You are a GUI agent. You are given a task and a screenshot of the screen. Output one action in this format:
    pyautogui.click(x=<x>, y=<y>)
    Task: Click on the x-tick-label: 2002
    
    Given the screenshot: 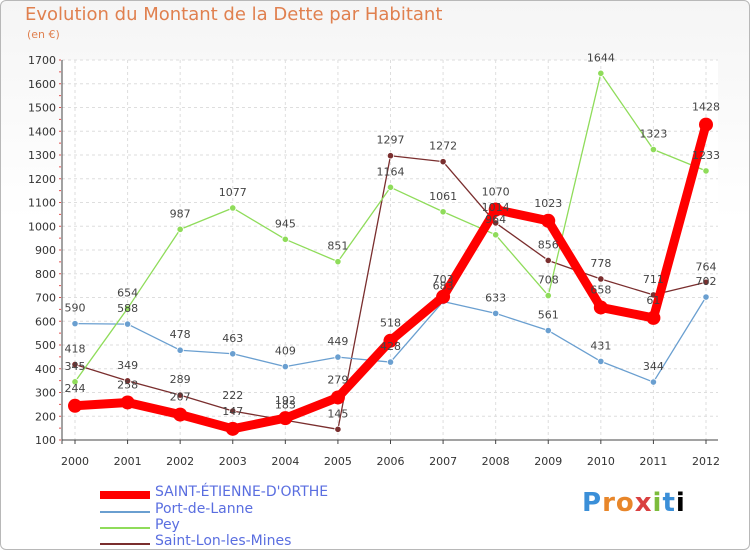 What is the action you would take?
    pyautogui.click(x=180, y=461)
    